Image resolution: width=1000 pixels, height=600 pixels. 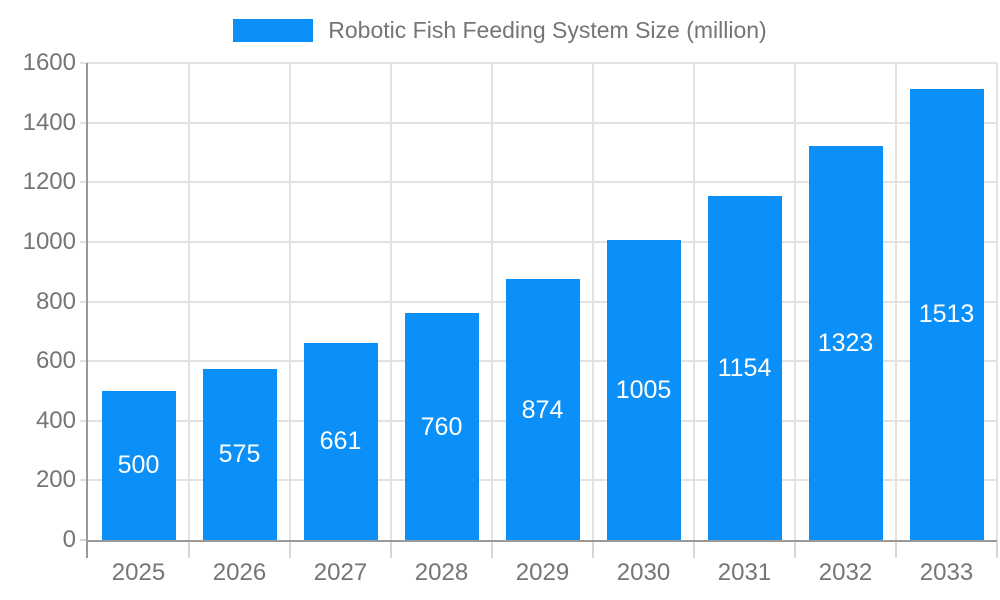 I want to click on bar-2026: 575, so click(x=239, y=454).